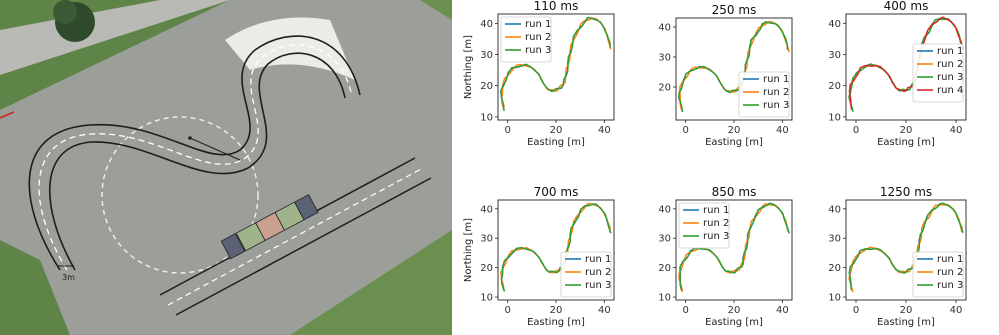  What do you see at coordinates (906, 192) in the screenshot?
I see `chart-title: 1250 ms` at bounding box center [906, 192].